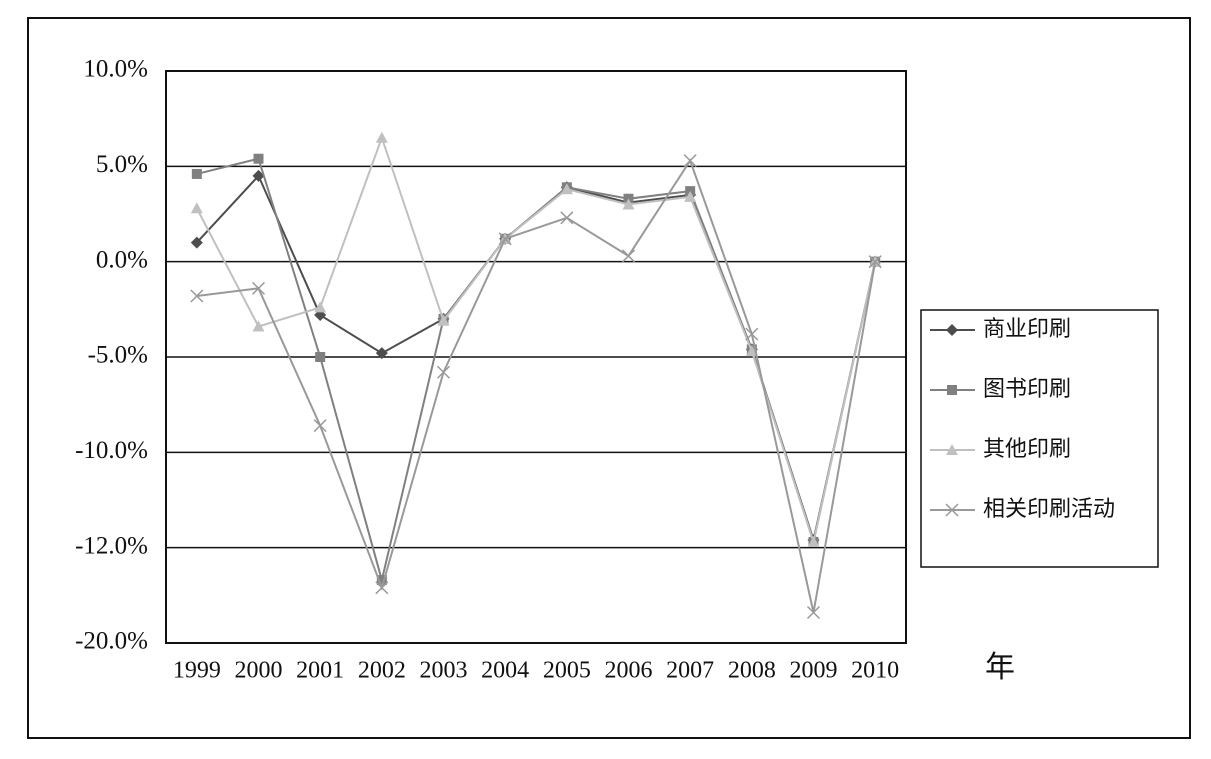 The width and height of the screenshot is (1211, 759). I want to click on y-tick-label: 5.0%, so click(122, 164).